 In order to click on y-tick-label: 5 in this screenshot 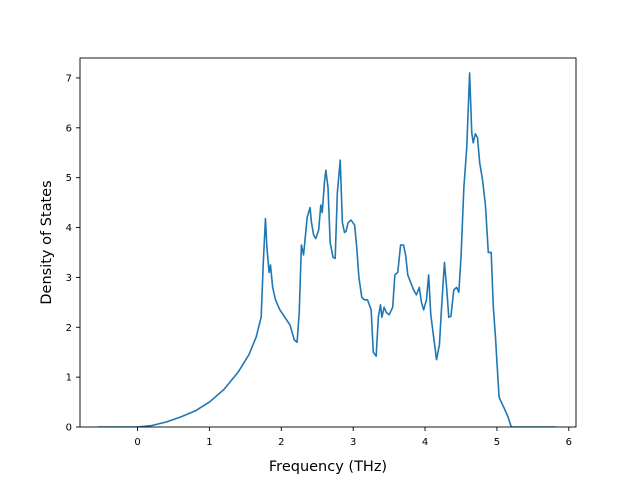, I will do `click(69, 178)`.